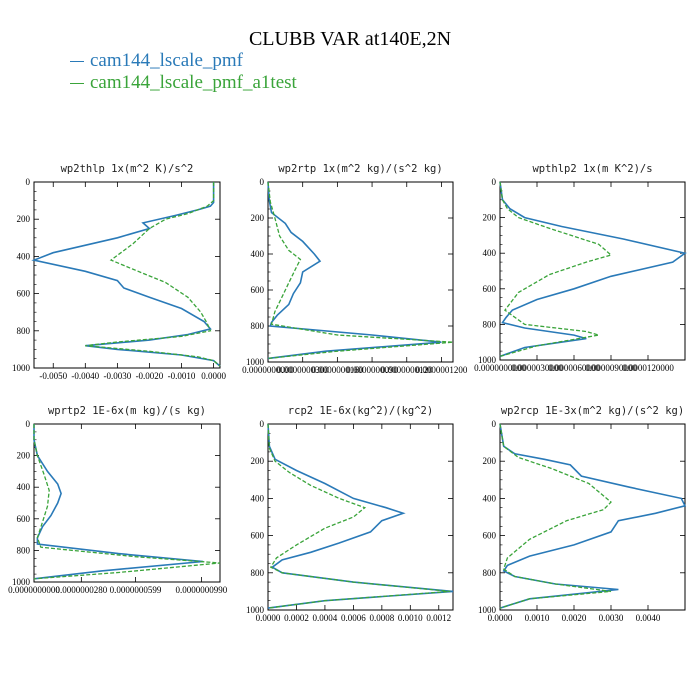  What do you see at coordinates (81, 590) in the screenshot?
I see `x-tick-label: 0.0000000280` at bounding box center [81, 590].